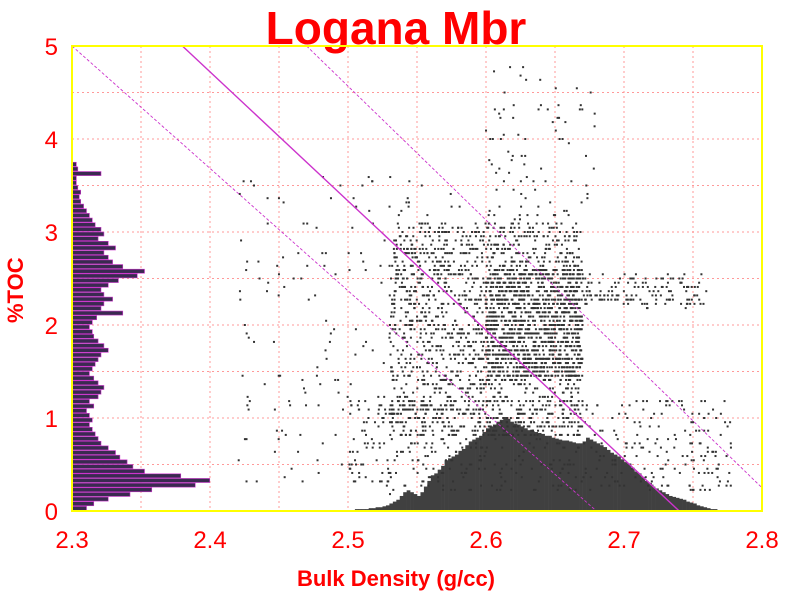 This screenshot has height=605, width=792. Describe the element at coordinates (90, 257) in the screenshot. I see `y-histogram-bar` at that location.